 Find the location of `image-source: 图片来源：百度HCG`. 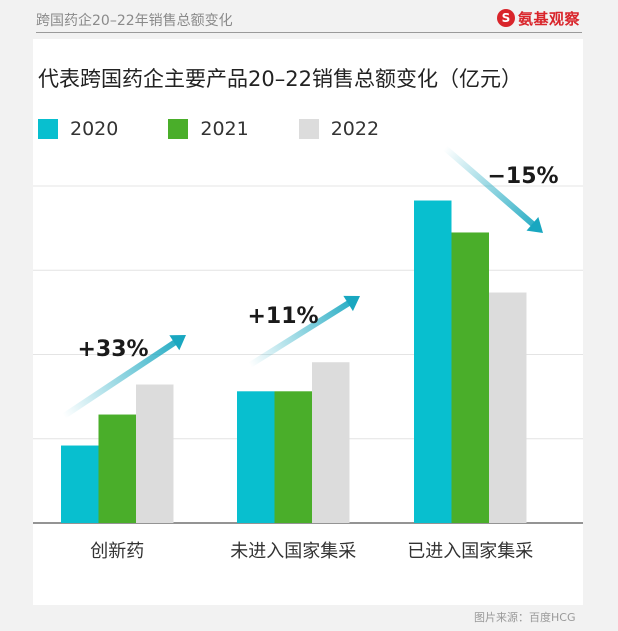

image-source: 图片来源：百度HCG is located at coordinates (525, 617).